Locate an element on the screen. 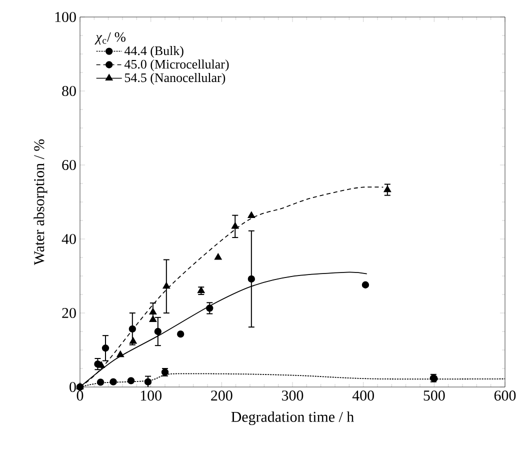  x-tick-label: 0 is located at coordinates (80, 395).